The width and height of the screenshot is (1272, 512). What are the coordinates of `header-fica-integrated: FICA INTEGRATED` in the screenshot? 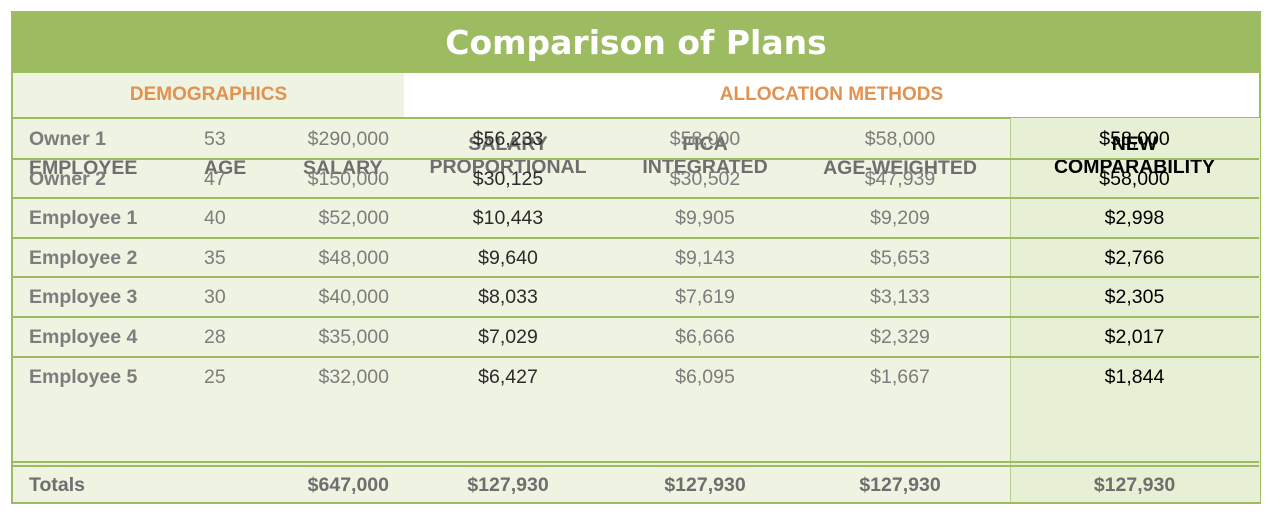 It's located at (705, 156).